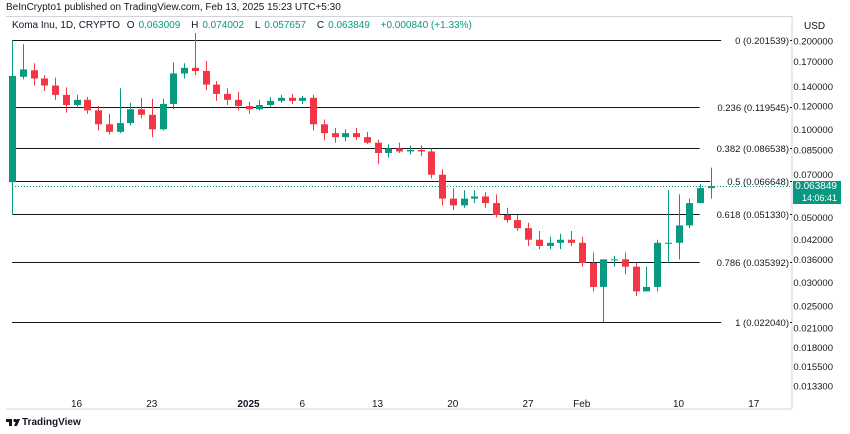 The height and width of the screenshot is (434, 850). I want to click on high-label: H, so click(195, 25).